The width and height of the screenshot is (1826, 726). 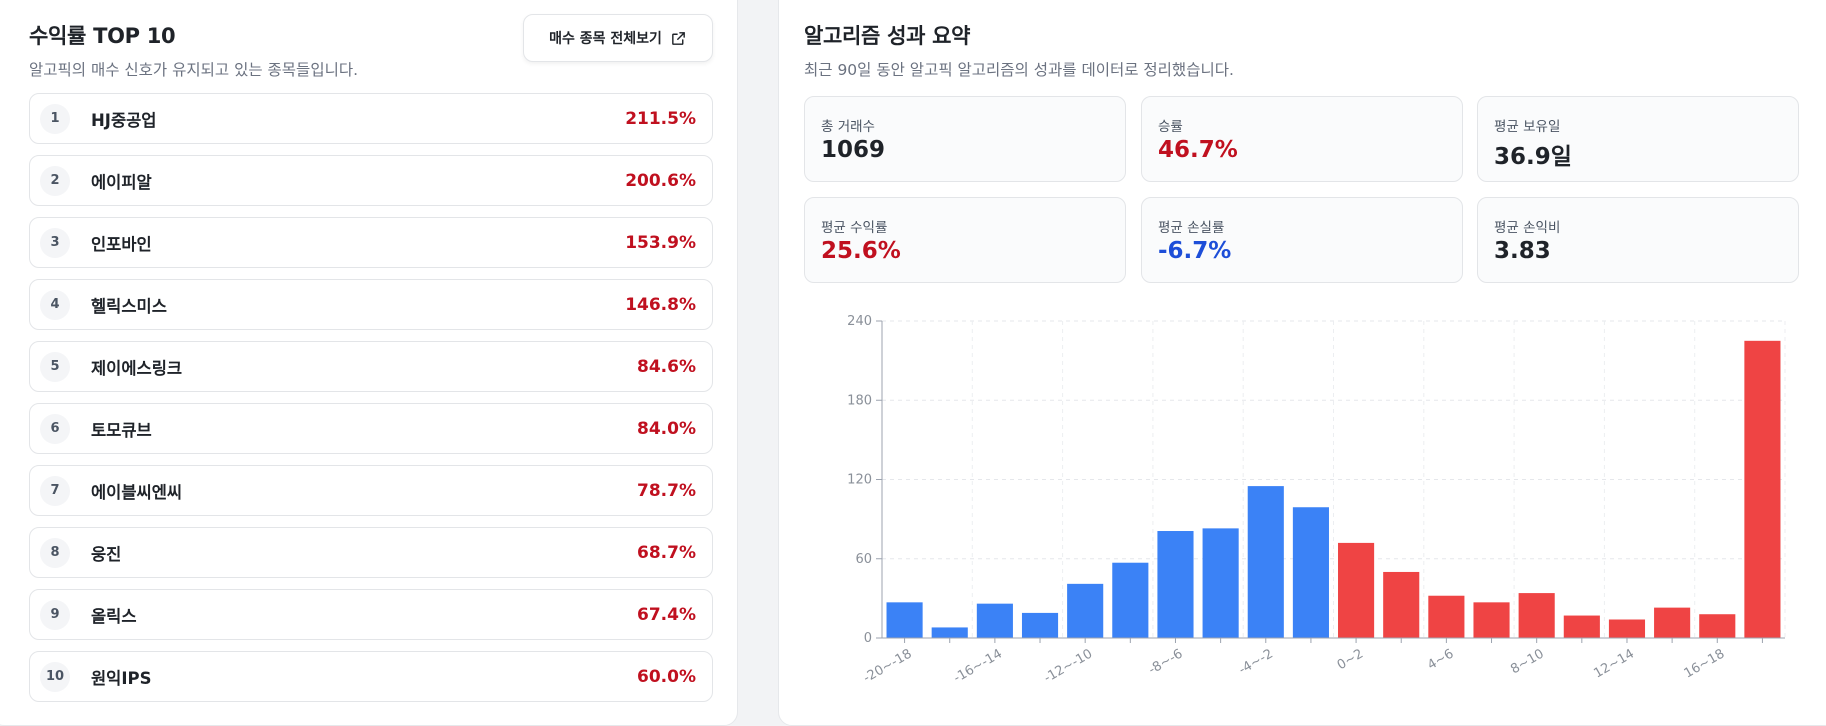 I want to click on stock-name: 에이피알, so click(x=121, y=182).